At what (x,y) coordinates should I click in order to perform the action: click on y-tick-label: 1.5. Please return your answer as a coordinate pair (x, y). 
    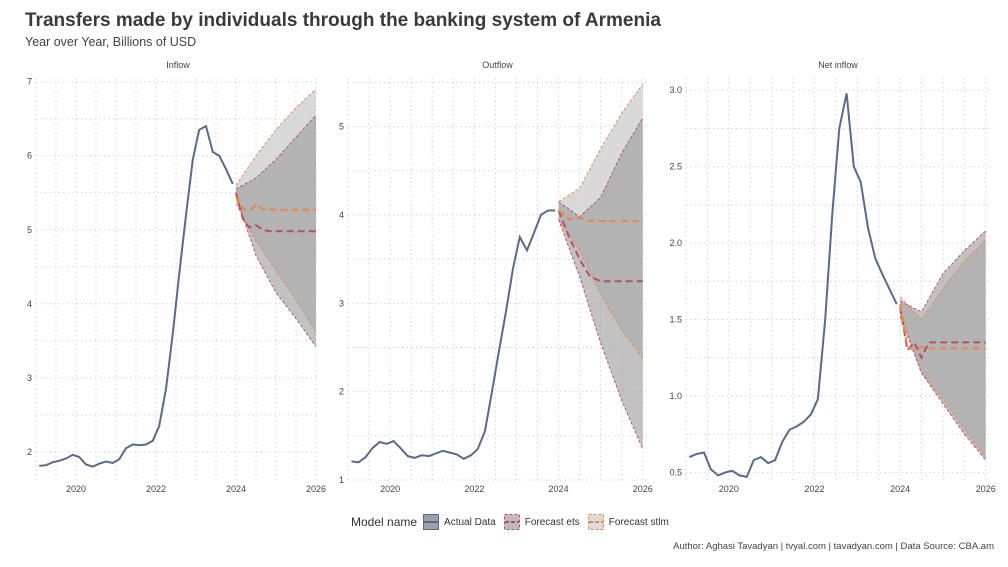
    Looking at the image, I should click on (675, 320).